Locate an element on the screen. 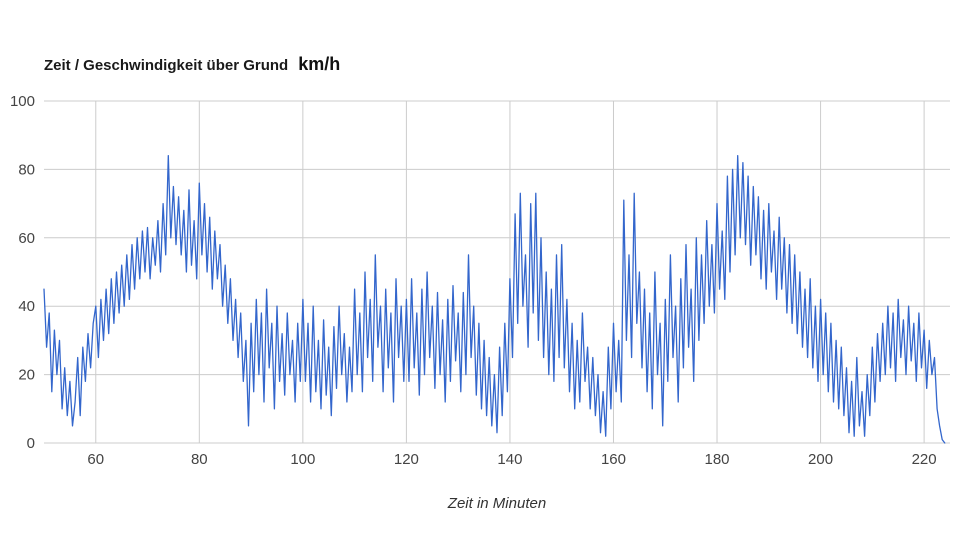  x-tick-label: 200 is located at coordinates (820, 459).